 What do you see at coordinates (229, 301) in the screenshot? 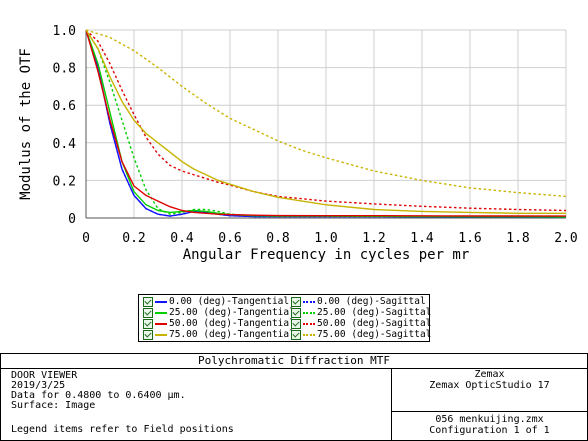
I see `legend-label: 0.00 (deg)-Tangential` at bounding box center [229, 301].